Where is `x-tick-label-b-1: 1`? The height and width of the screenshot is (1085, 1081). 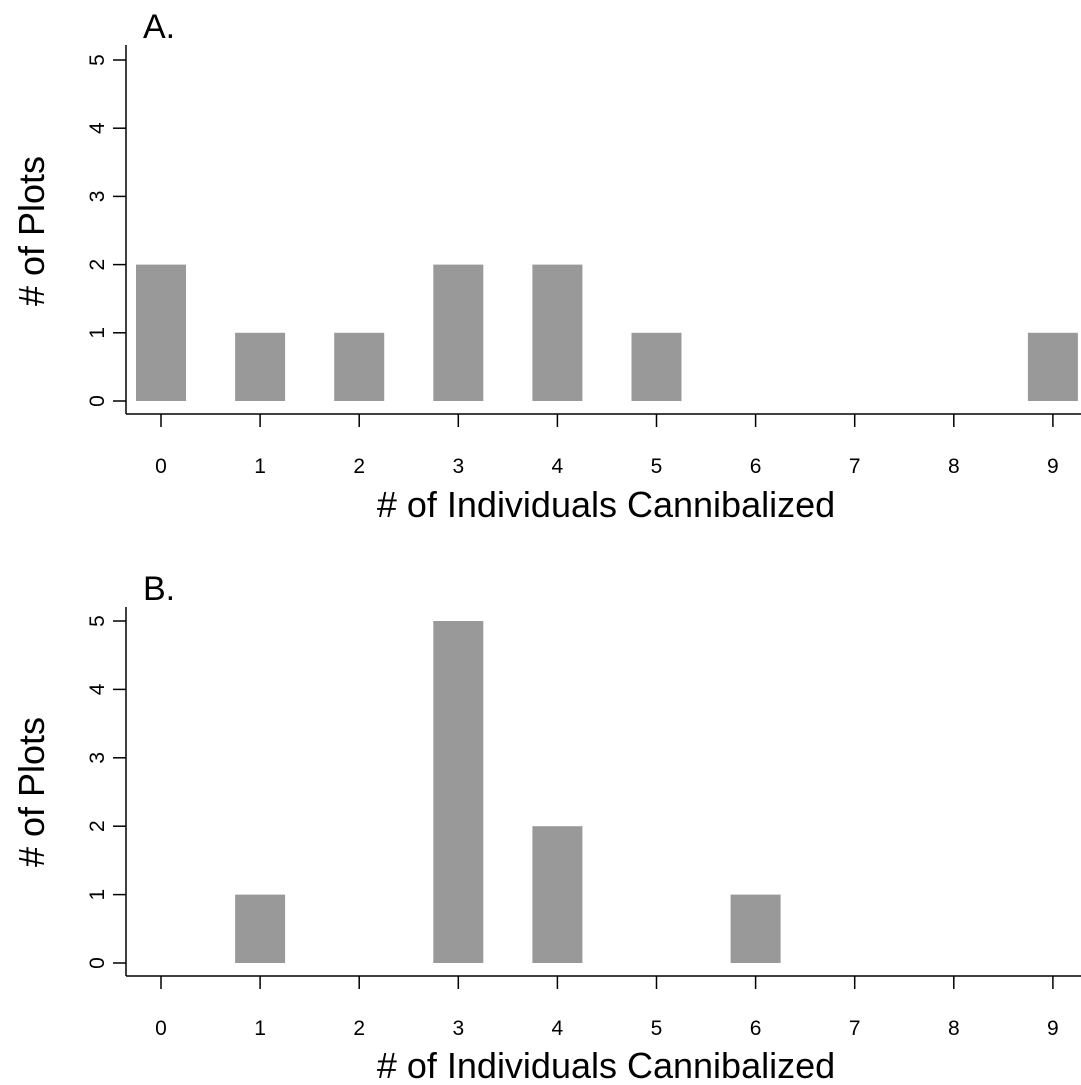 x-tick-label-b-1: 1 is located at coordinates (260, 1028).